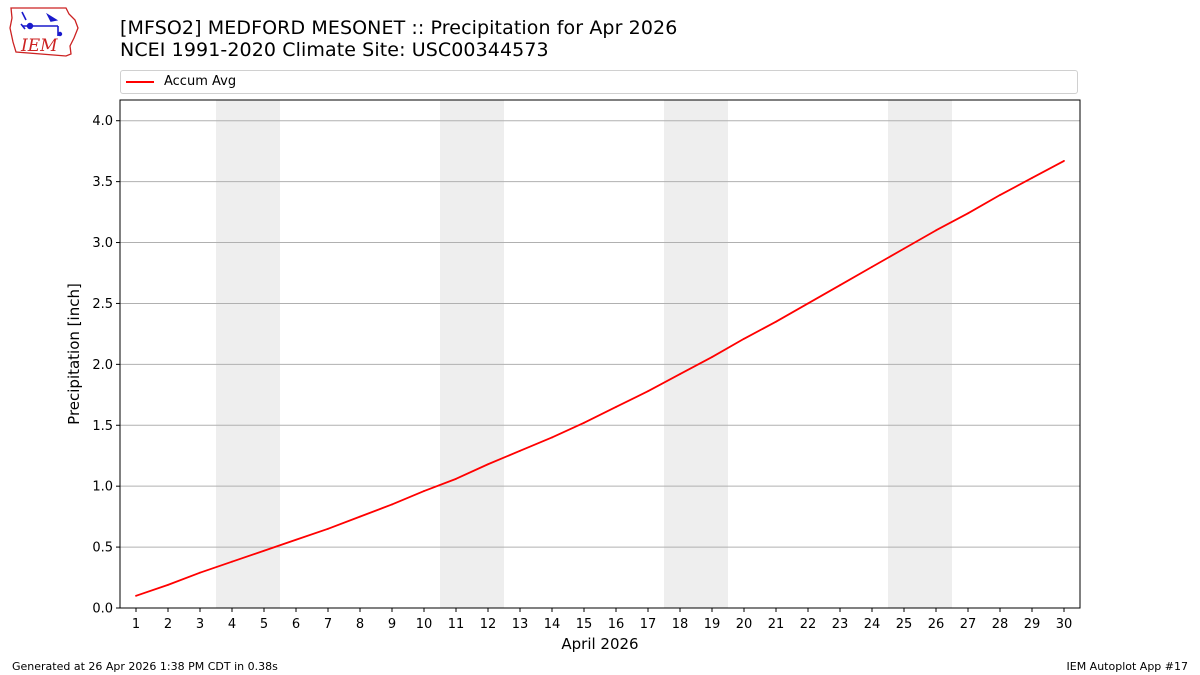 The image size is (1200, 675). I want to click on y-tick-label: 1.0, so click(102, 487).